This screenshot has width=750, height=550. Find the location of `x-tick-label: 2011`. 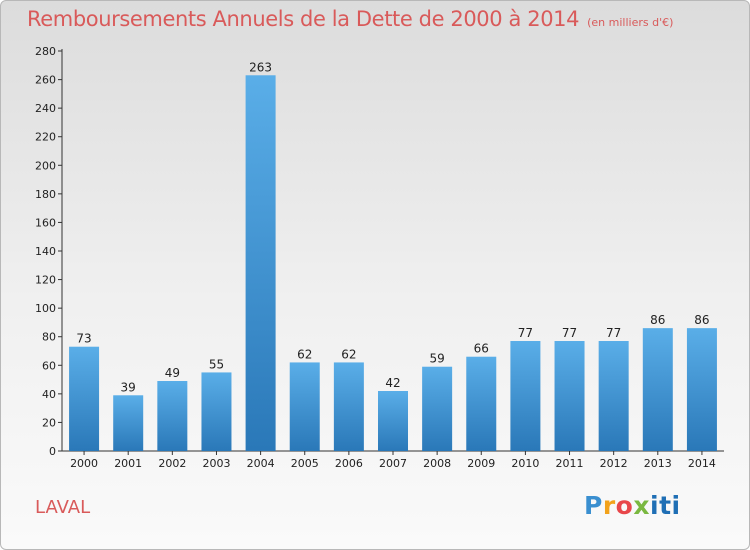

x-tick-label: 2011 is located at coordinates (570, 463).